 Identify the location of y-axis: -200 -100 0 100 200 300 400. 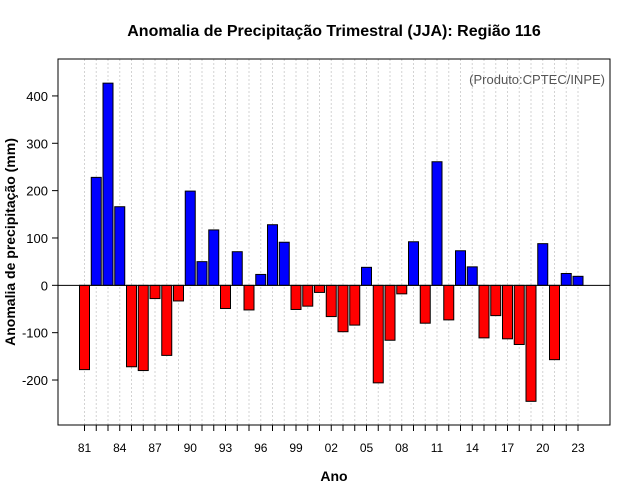
(40, 238).